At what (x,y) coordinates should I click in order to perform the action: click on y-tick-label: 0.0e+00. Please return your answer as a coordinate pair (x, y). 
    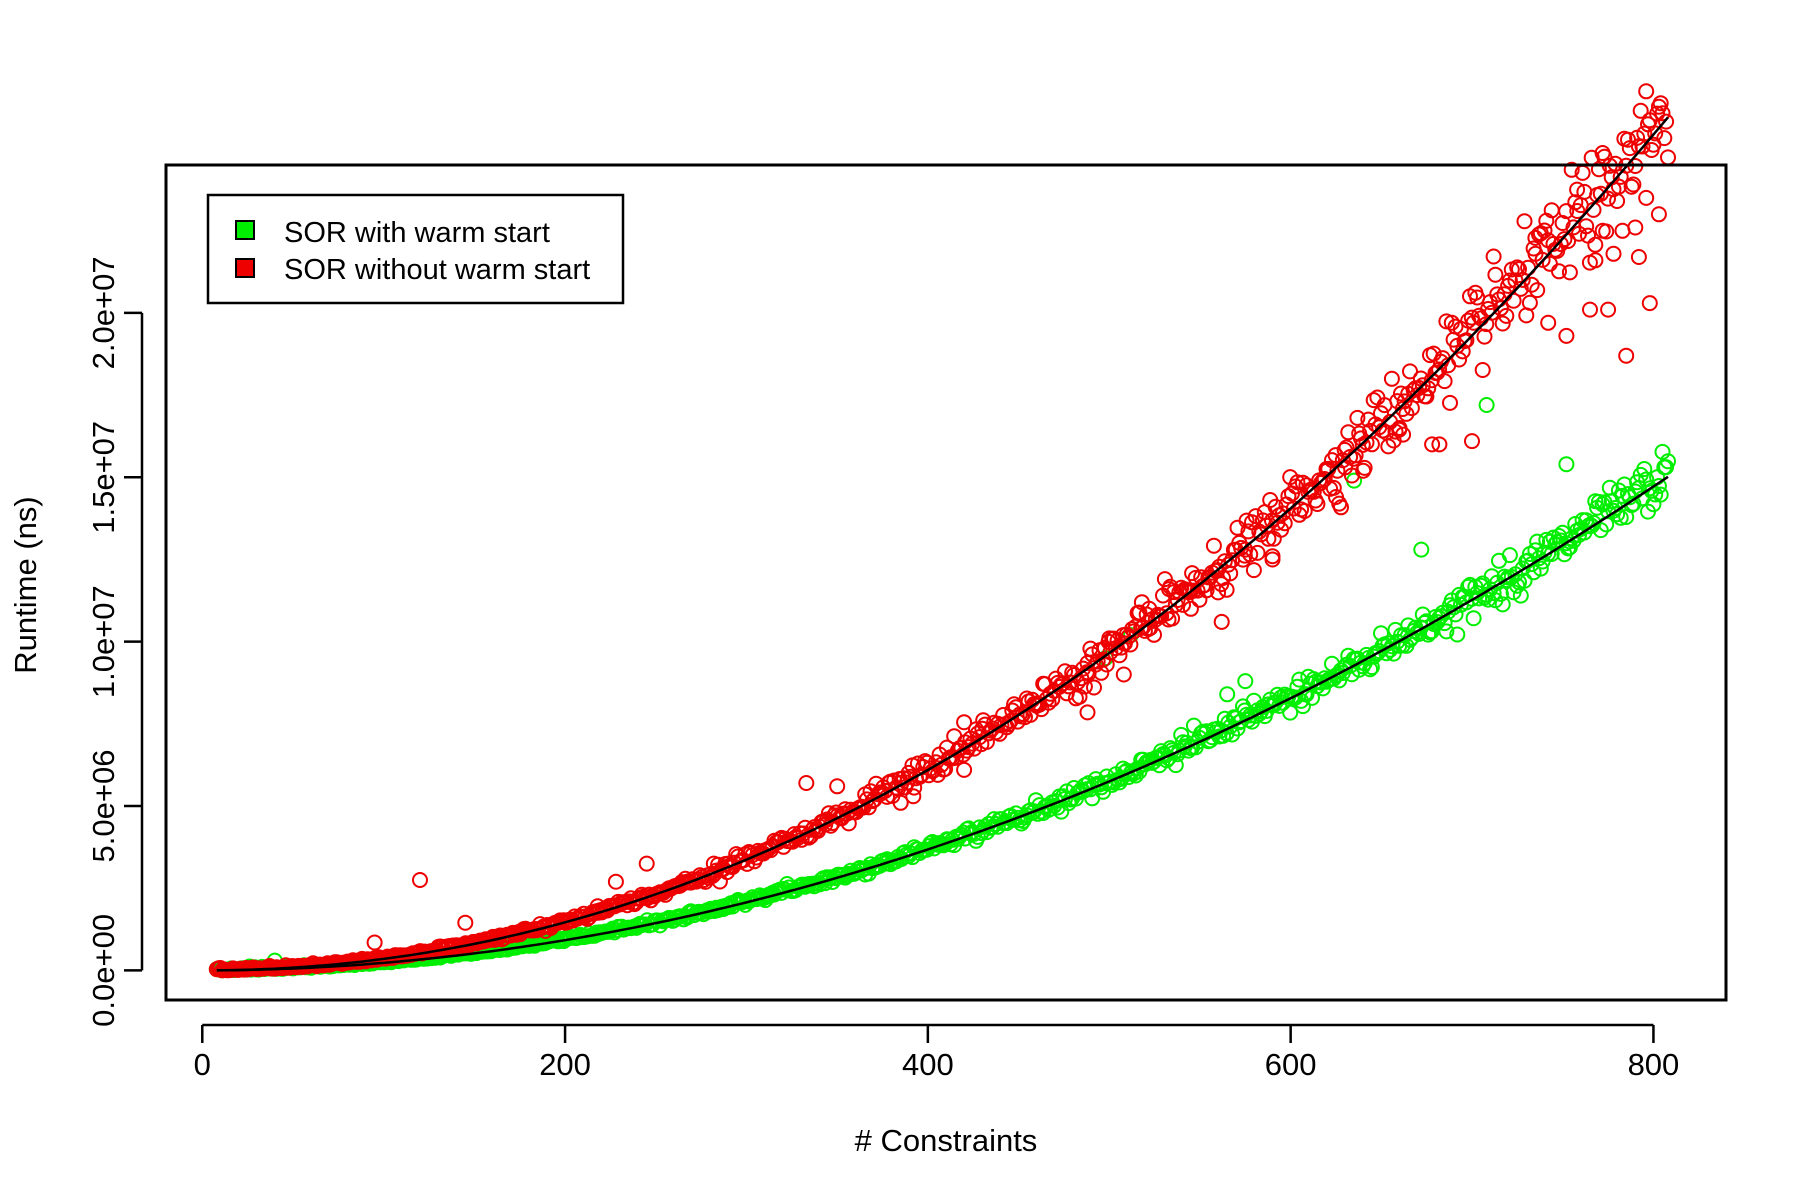
    Looking at the image, I should click on (103, 970).